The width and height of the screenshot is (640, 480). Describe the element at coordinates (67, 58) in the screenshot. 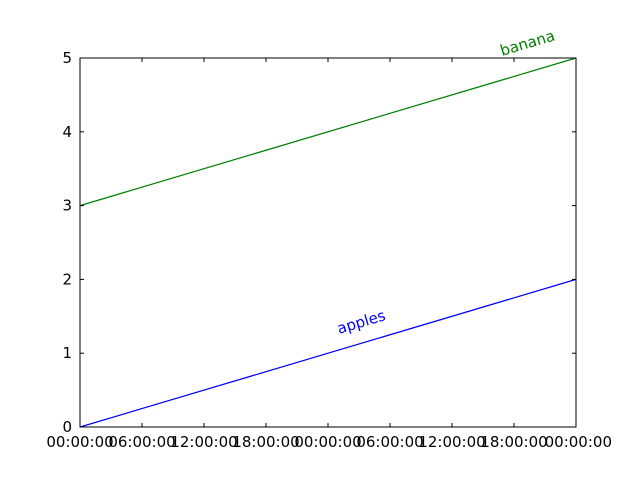

I see `y-tick-label: 5` at that location.